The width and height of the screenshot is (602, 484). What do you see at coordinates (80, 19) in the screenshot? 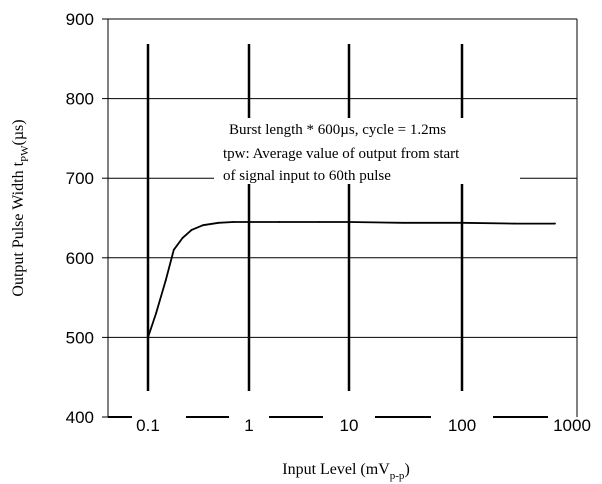
I see `y-tick-label-900: 900` at bounding box center [80, 19].